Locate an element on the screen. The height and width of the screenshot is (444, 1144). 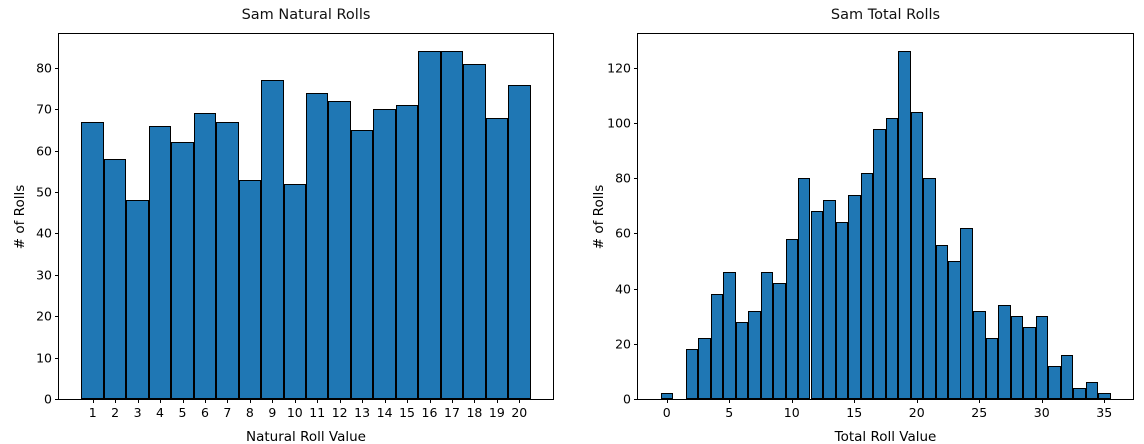
y-tick-label: 20 is located at coordinates (44, 316).